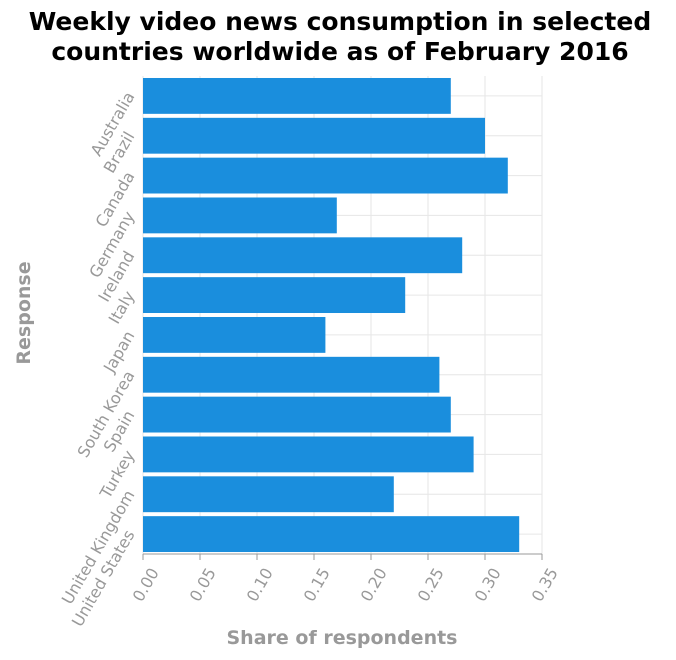 The width and height of the screenshot is (676, 660). Describe the element at coordinates (431, 585) in the screenshot. I see `x-tick-label-5: 0.25` at that location.